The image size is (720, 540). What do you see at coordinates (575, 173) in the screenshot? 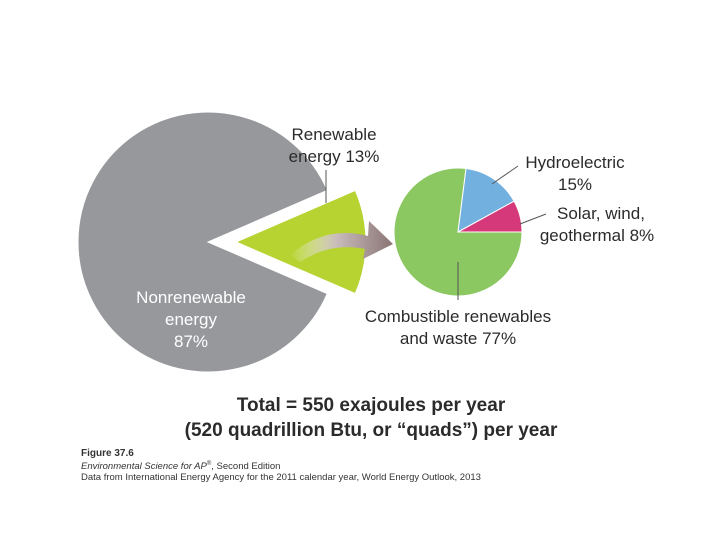
I see `hydro-label: Hydroelectric 15%` at bounding box center [575, 173].